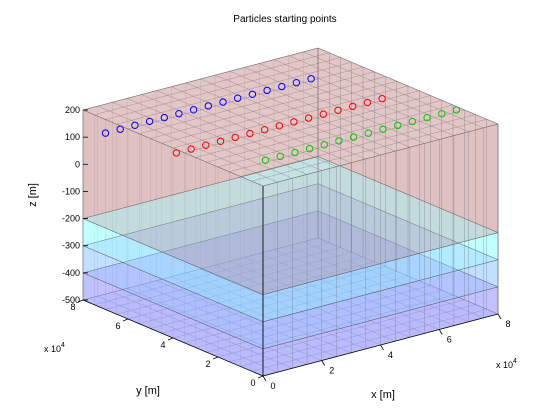 Image resolution: width=560 pixels, height=420 pixels. What do you see at coordinates (52, 349) in the screenshot?
I see `y-exponent-base: x 10` at bounding box center [52, 349].